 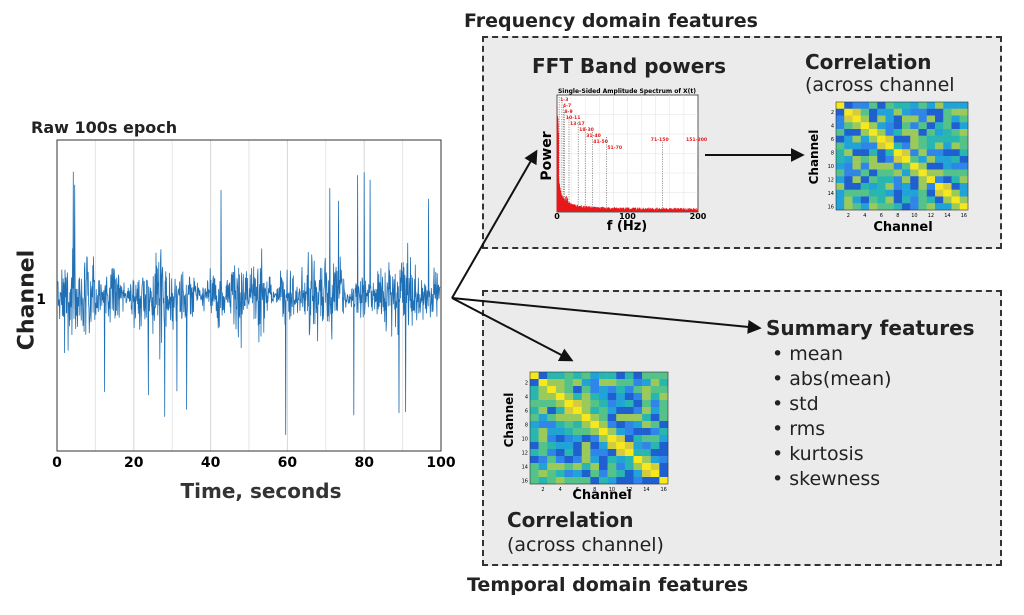 What do you see at coordinates (601, 495) in the screenshot?
I see `temp-corr-x-label: Channel` at bounding box center [601, 495].